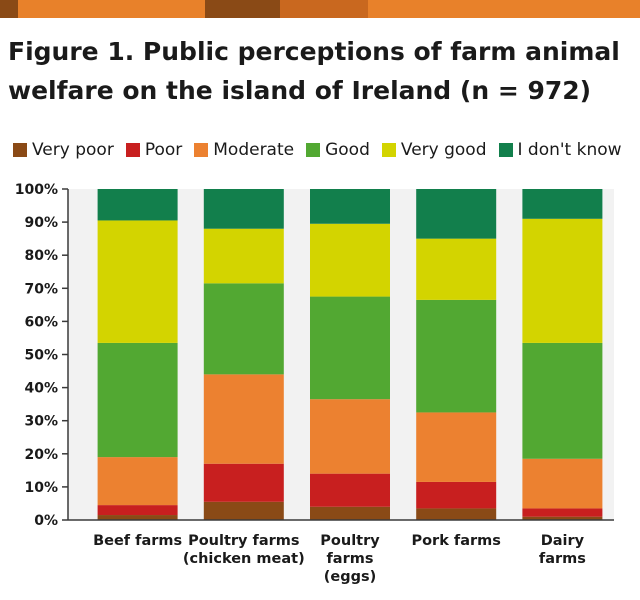 This screenshot has height=600, width=640. What do you see at coordinates (350, 577) in the screenshot?
I see `x-category-label-line: (eggs)` at bounding box center [350, 577].